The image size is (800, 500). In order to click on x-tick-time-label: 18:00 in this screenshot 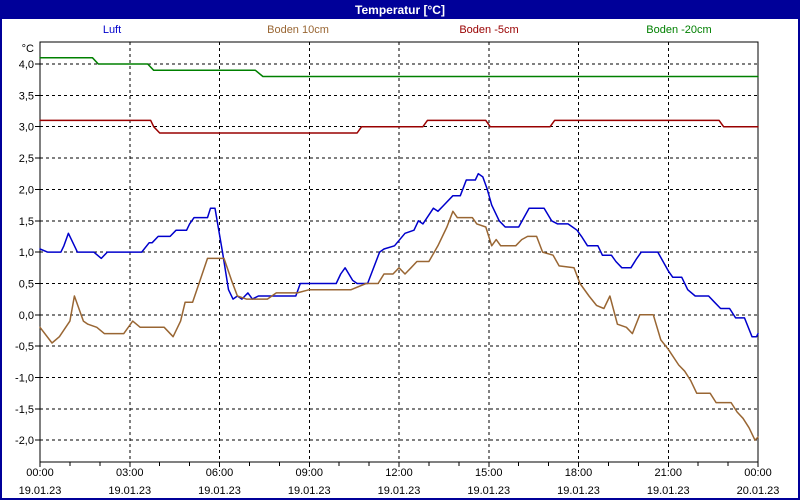, I will do `click(579, 473)`.